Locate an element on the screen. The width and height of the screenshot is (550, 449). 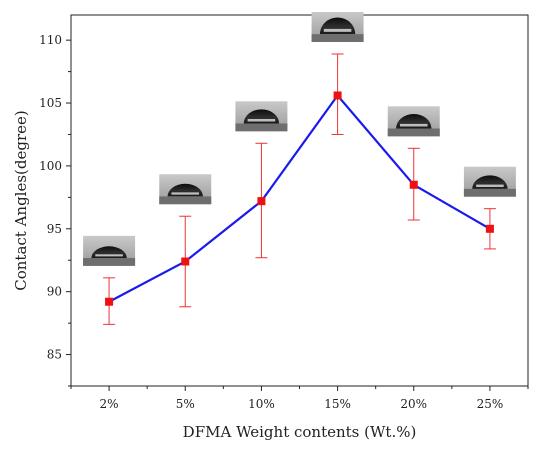
x-axis-ticks: 2% 5% 10% 15% 20% 25% is located at coordinates (299, 398).